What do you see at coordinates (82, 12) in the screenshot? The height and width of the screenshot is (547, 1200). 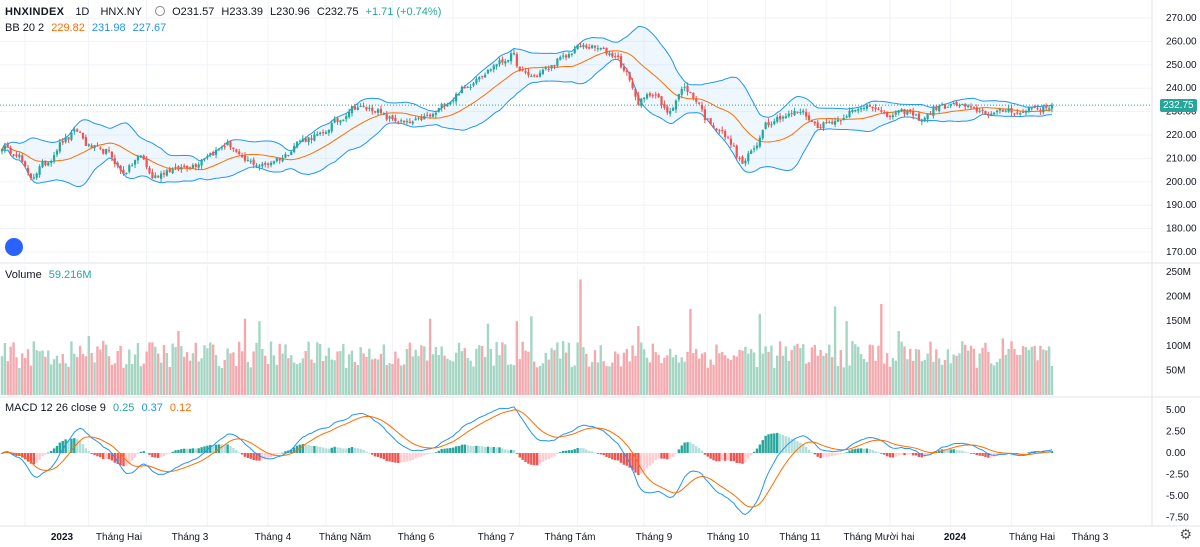 I see `interval: 1D` at bounding box center [82, 12].